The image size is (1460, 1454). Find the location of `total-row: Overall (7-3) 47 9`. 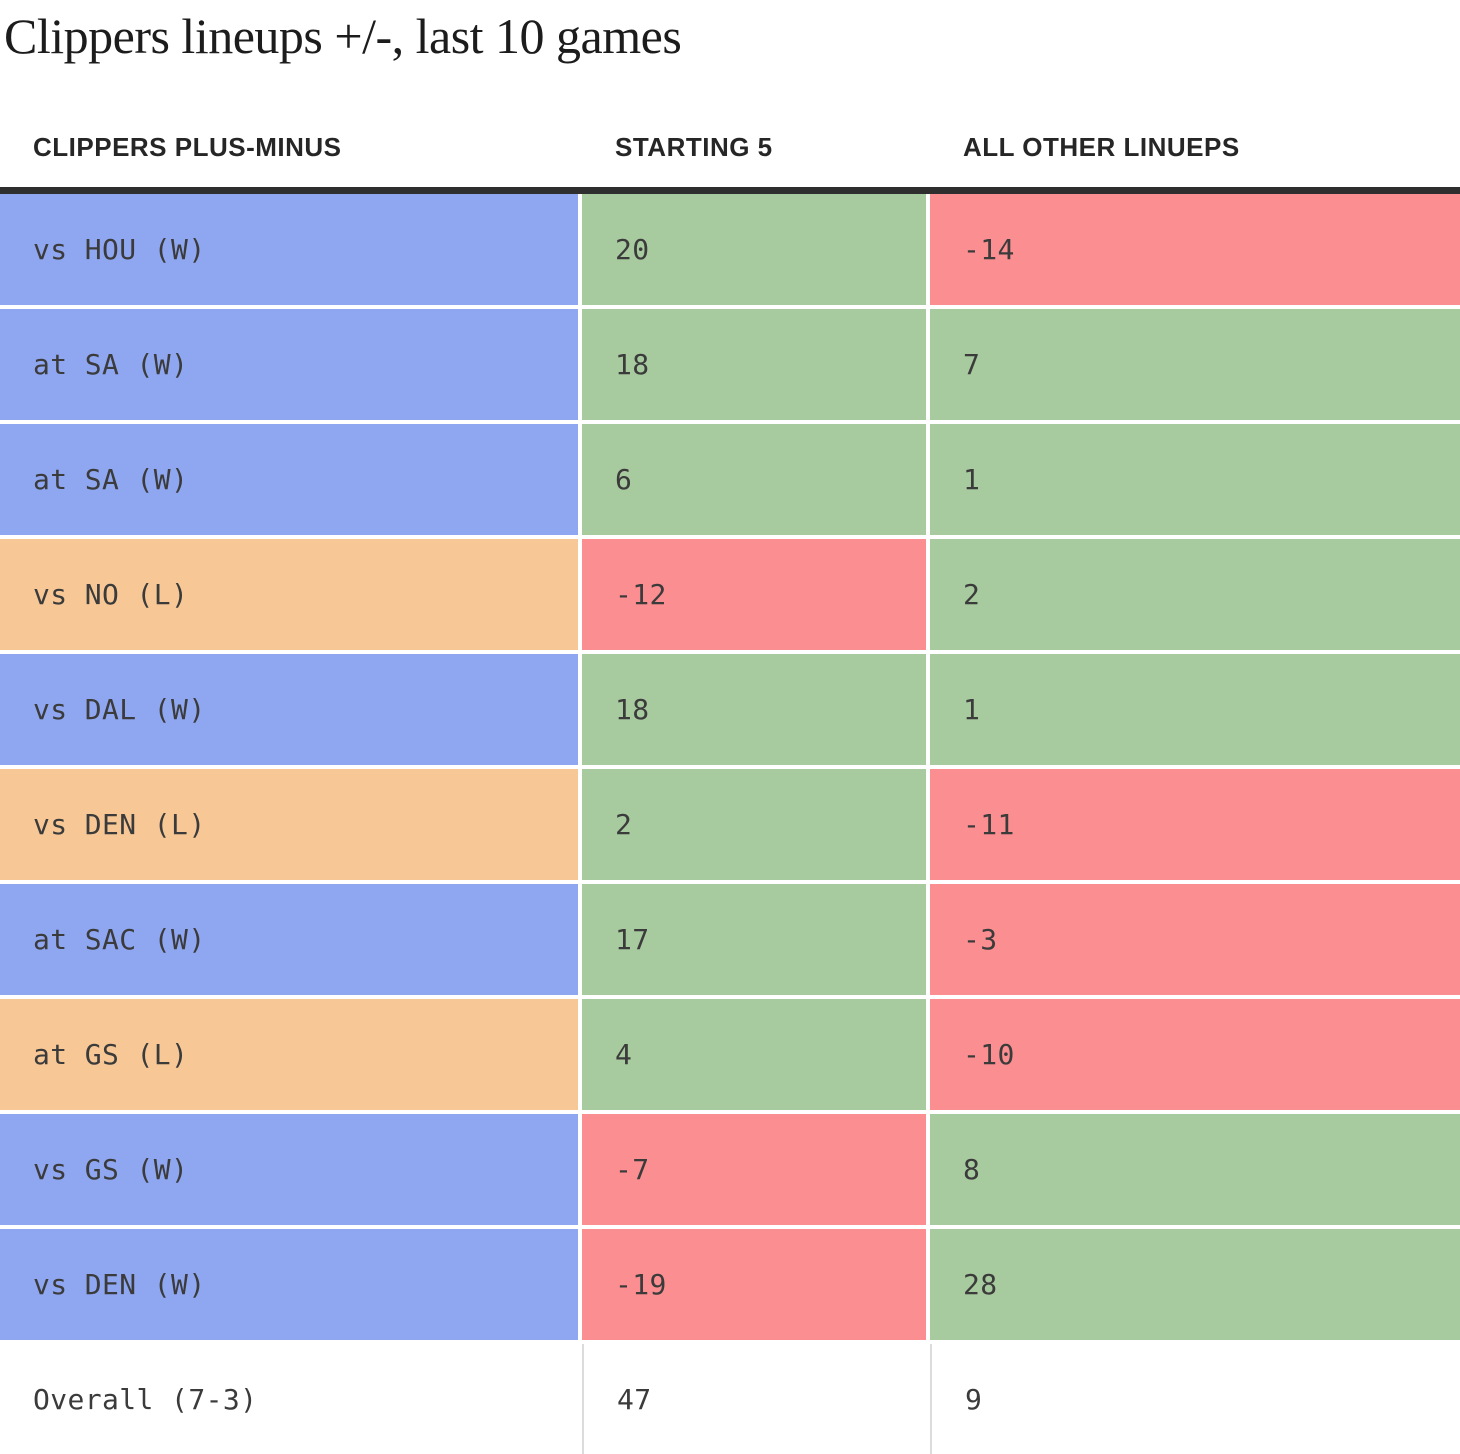

total-row: Overall (7-3) 47 9 is located at coordinates (730, 1399).